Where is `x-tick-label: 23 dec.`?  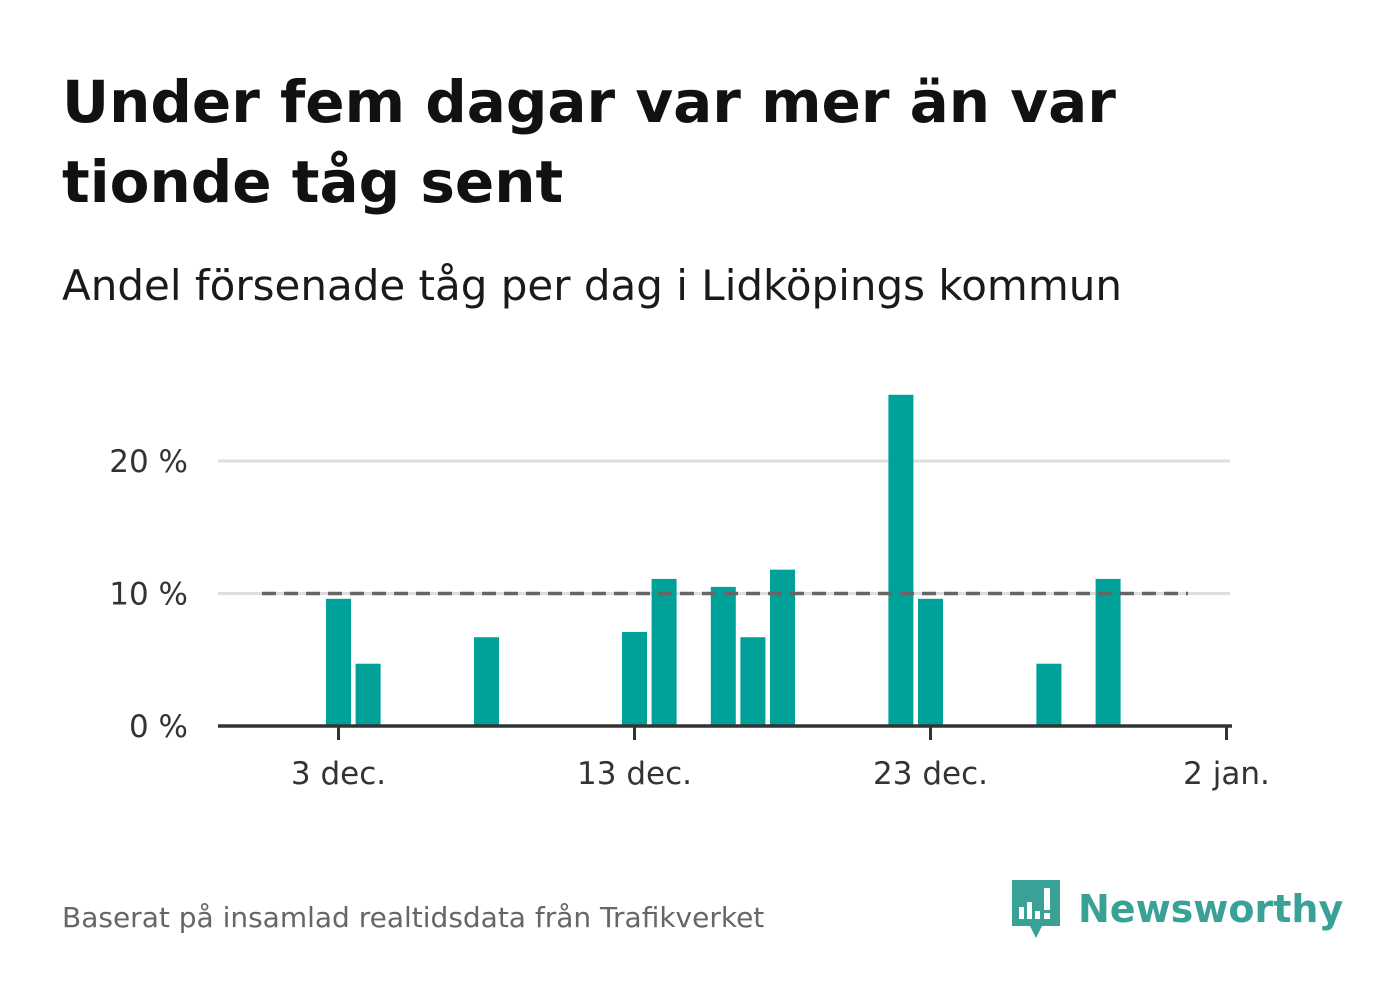 x-tick-label: 23 dec. is located at coordinates (930, 774).